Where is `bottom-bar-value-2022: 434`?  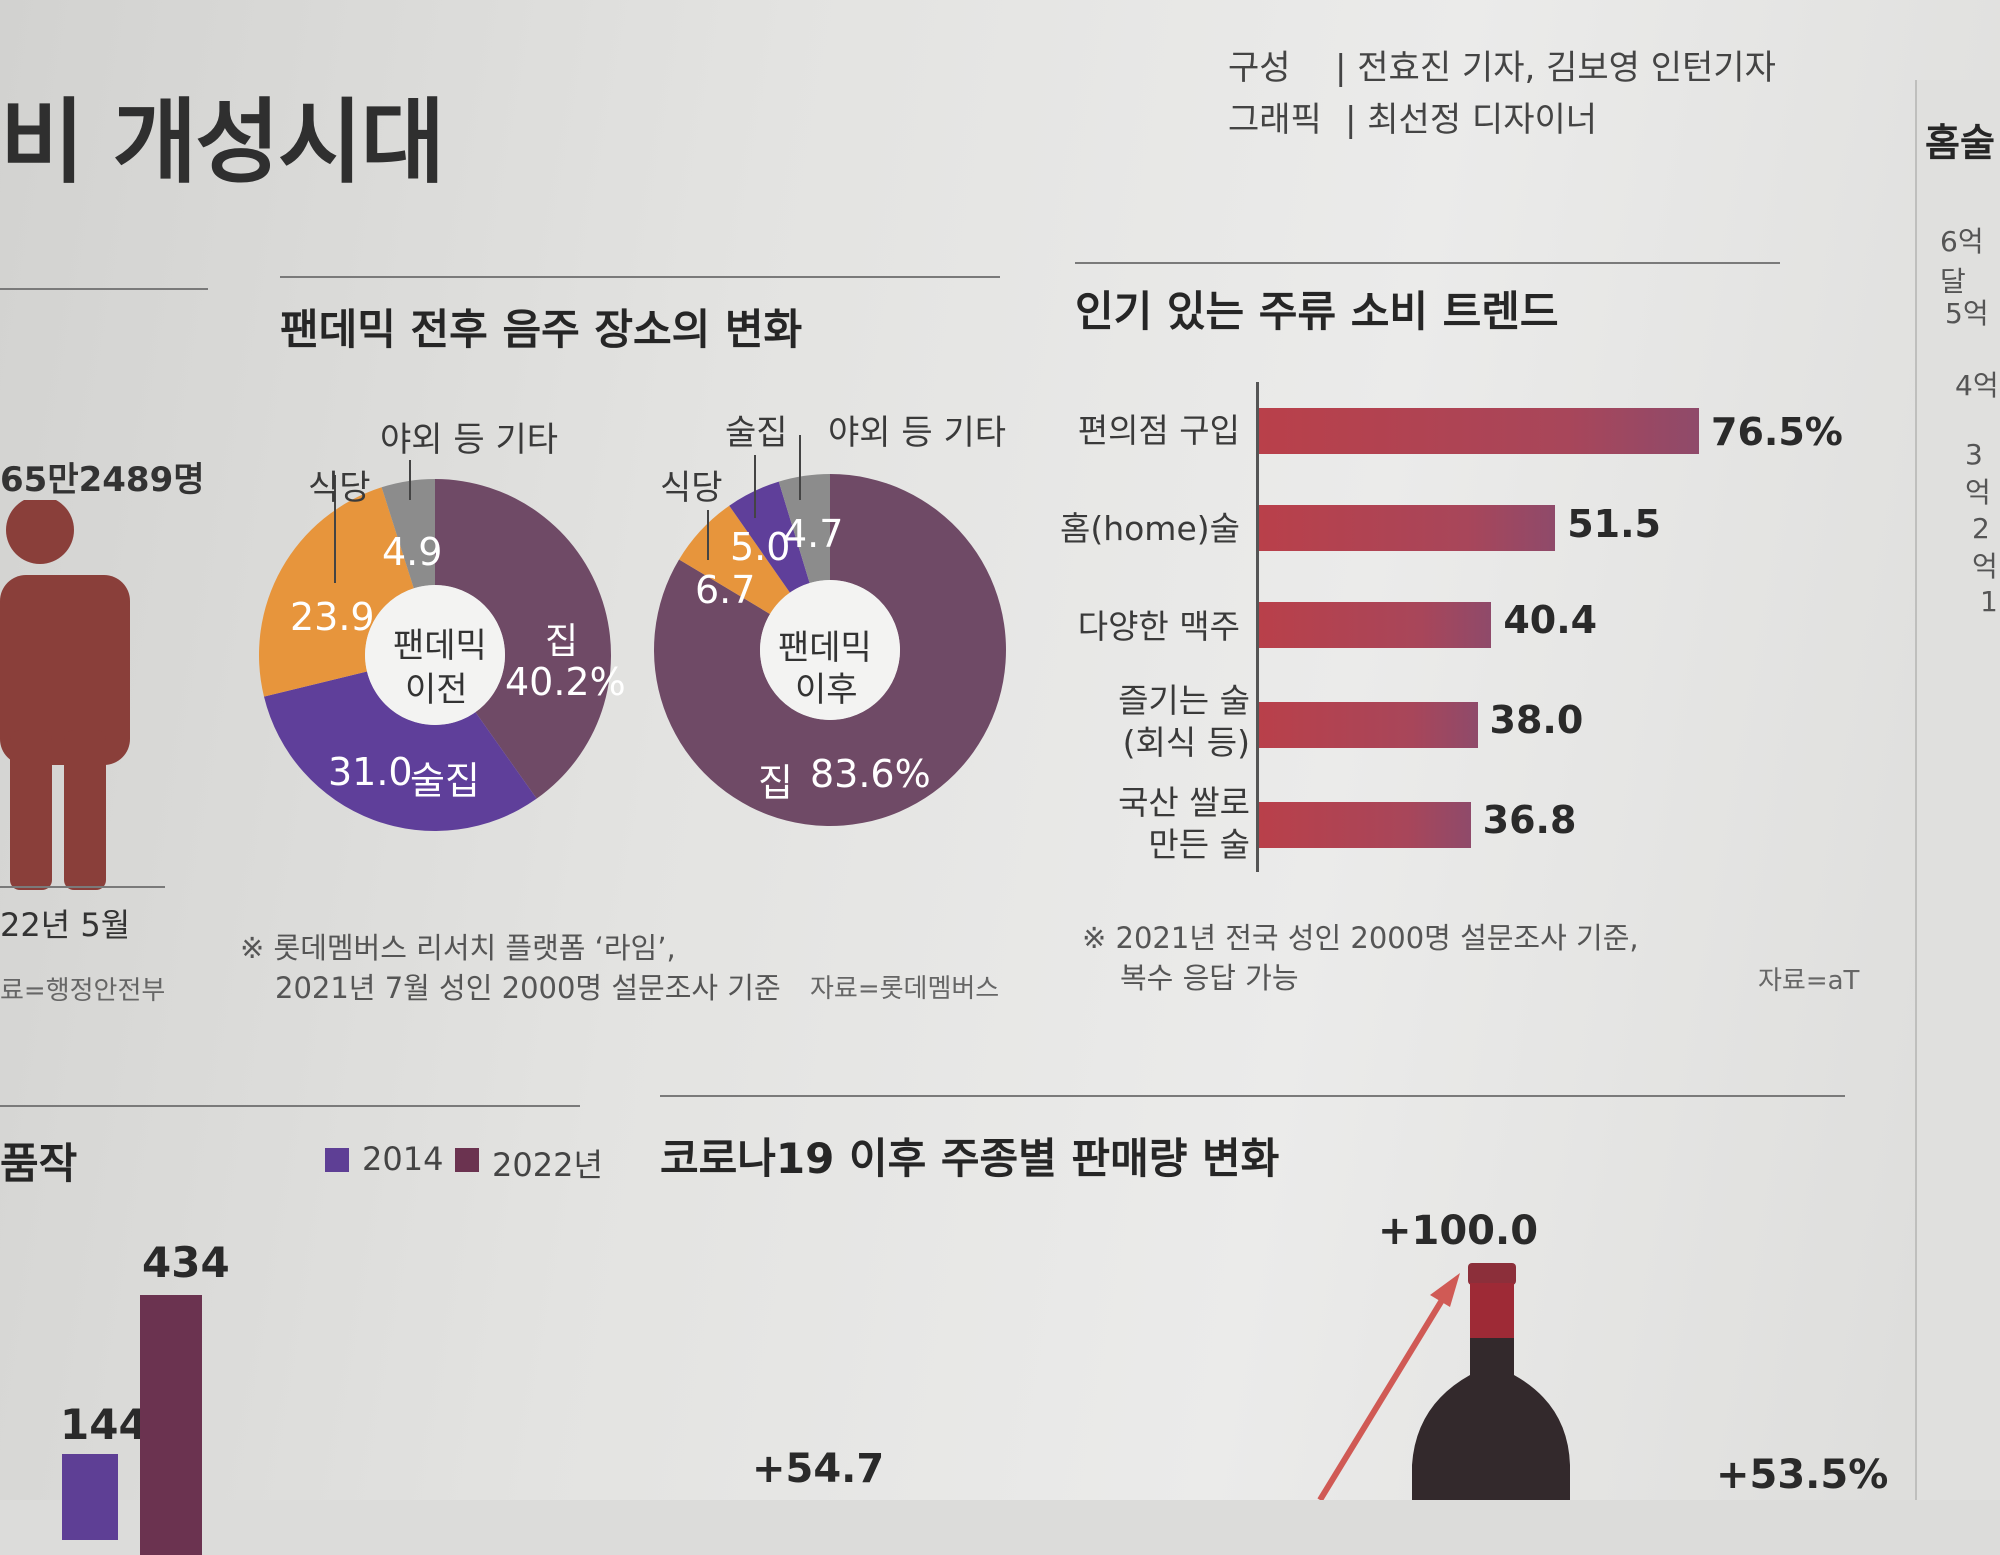
bottom-bar-value-2022: 434 is located at coordinates (186, 1262).